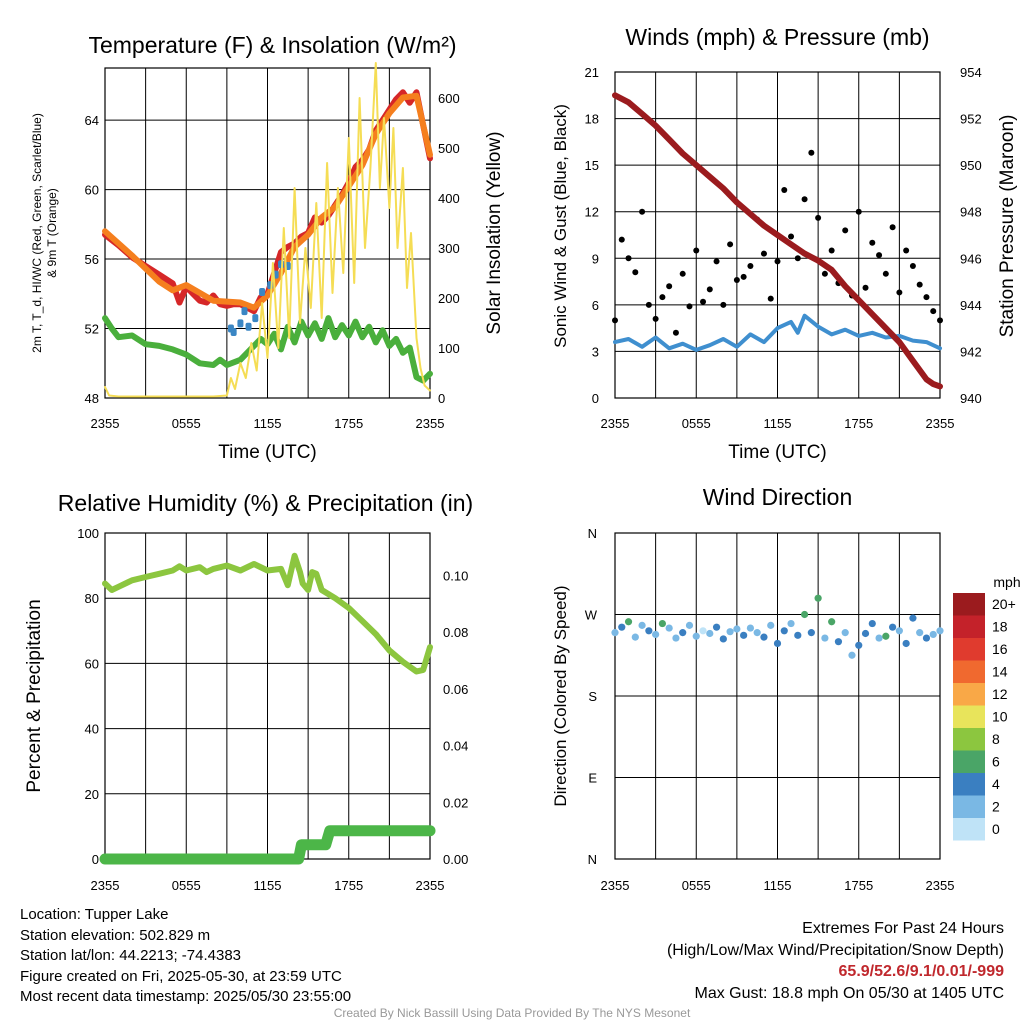 This screenshot has height=1024, width=1024. Describe the element at coordinates (348, 885) in the screenshot. I see `x-tick-label-3-3: 1755` at that location.